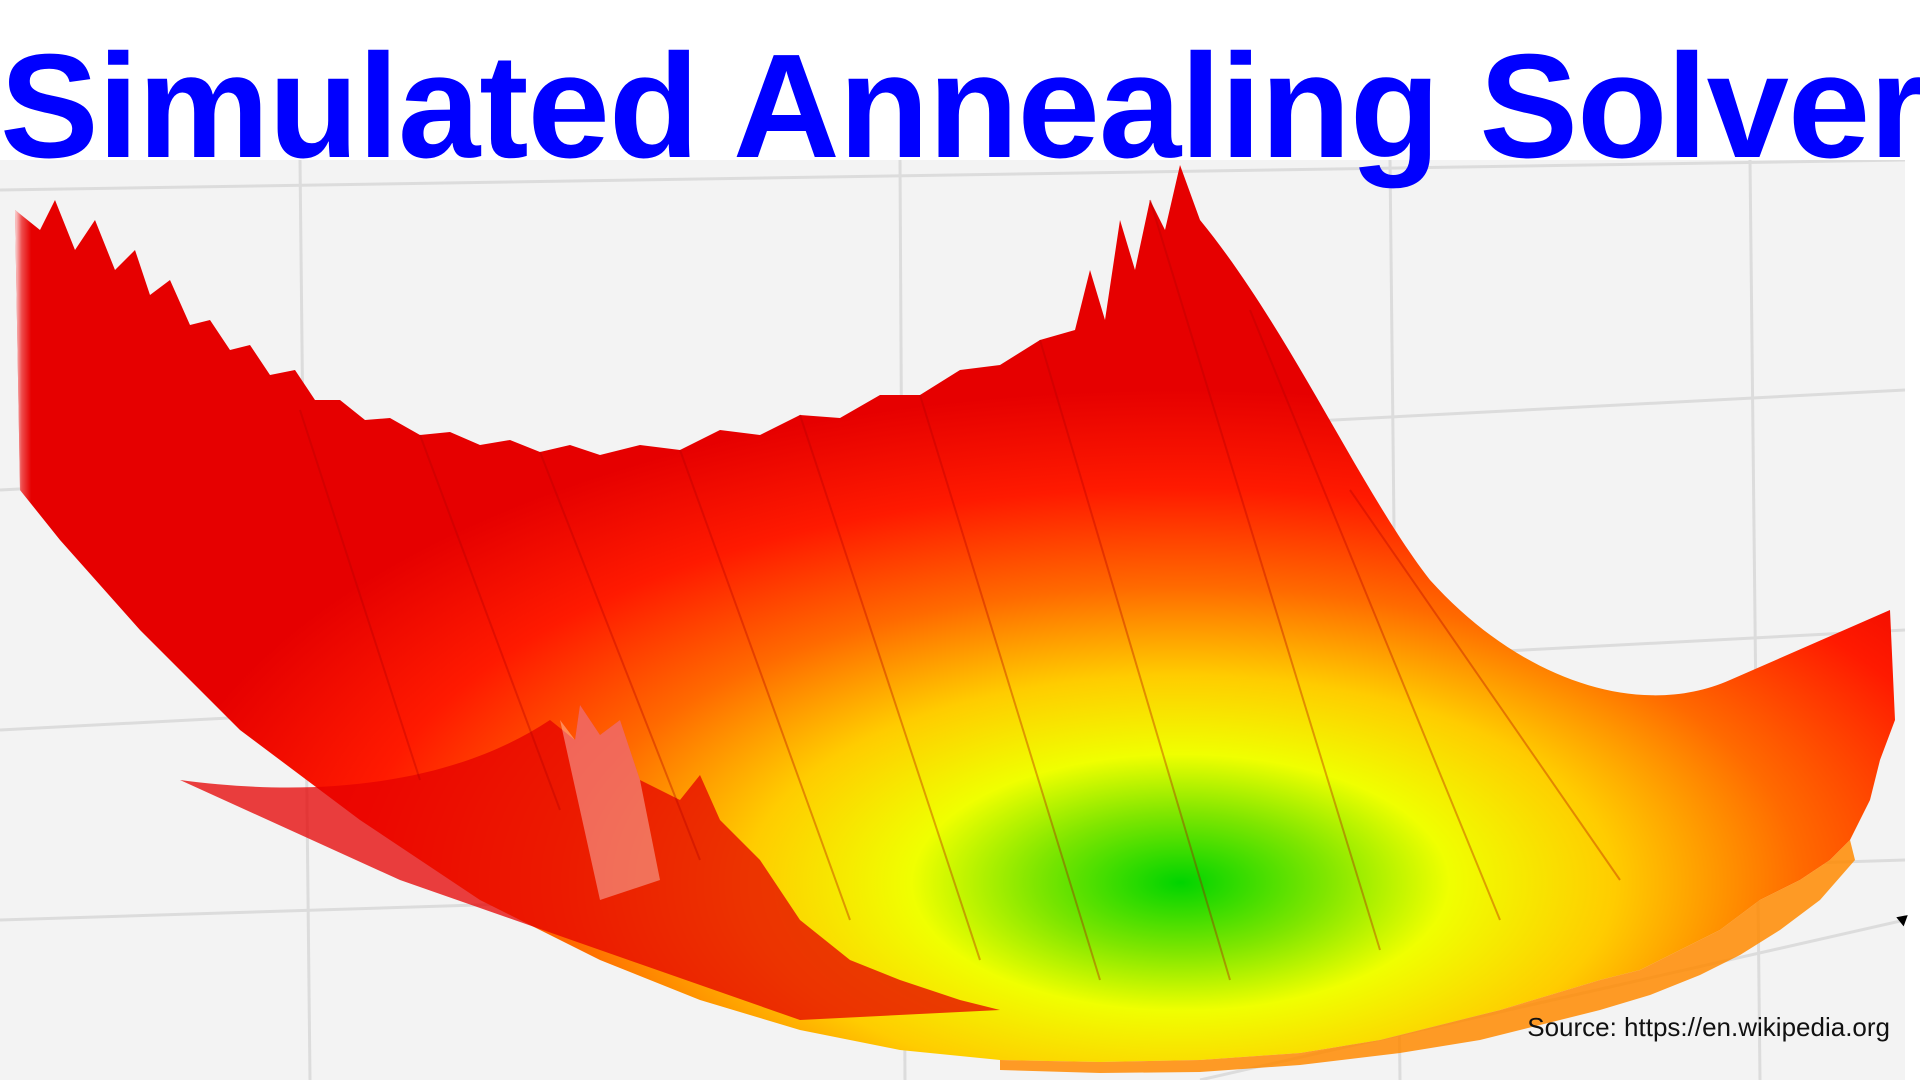  What do you see at coordinates (1912, 540) in the screenshot?
I see `right-margin-strip` at bounding box center [1912, 540].